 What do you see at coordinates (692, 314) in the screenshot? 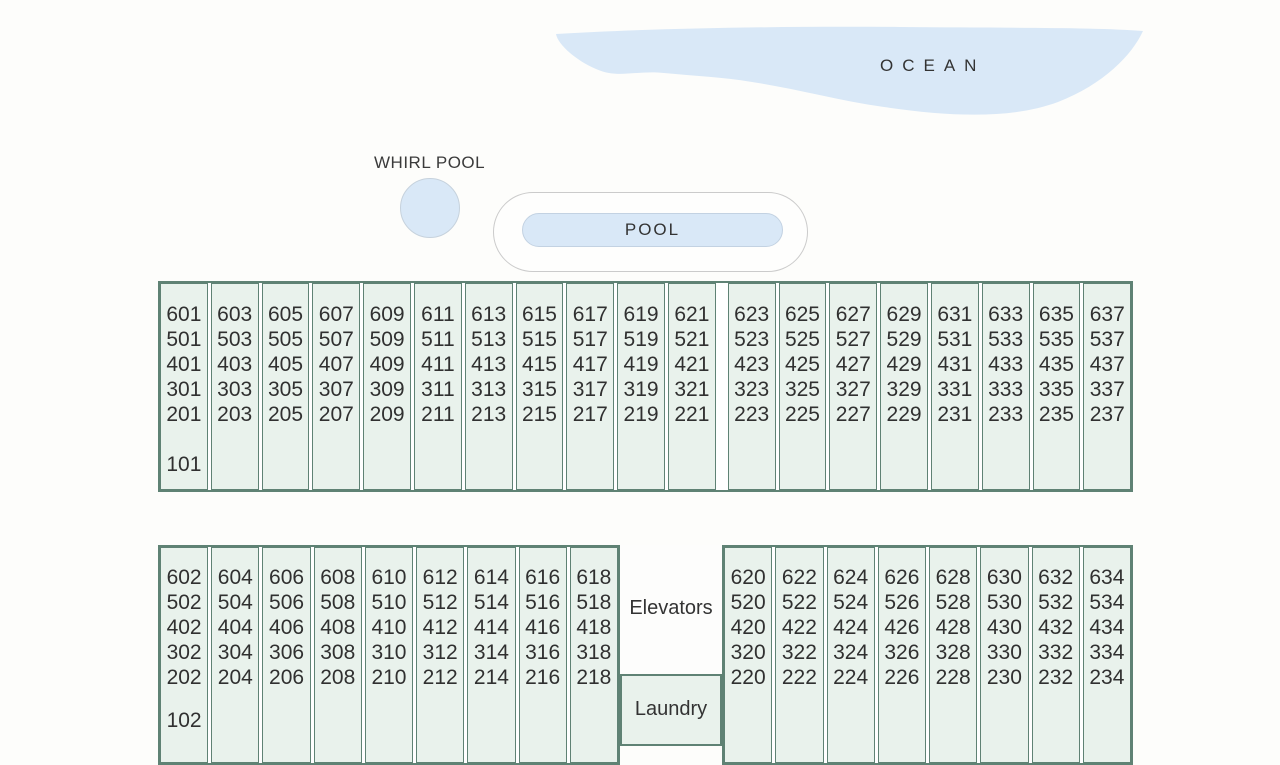
I see `room-621: 621` at bounding box center [692, 314].